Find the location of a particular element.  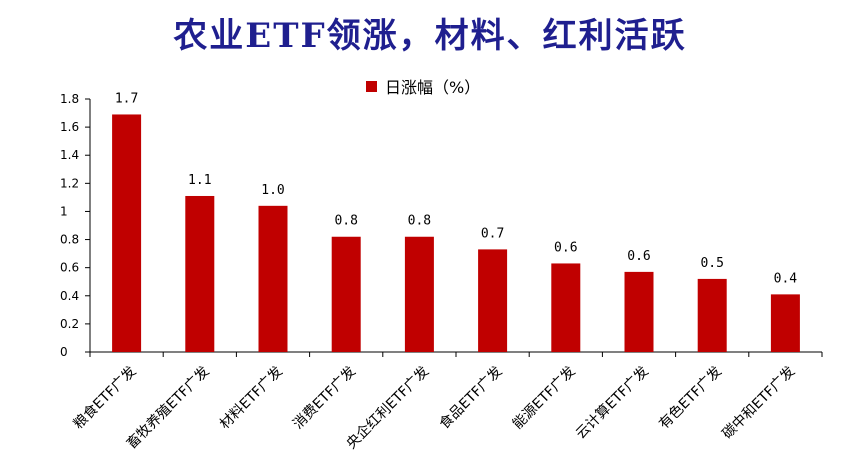

value-label: 1.7 is located at coordinates (126, 98).